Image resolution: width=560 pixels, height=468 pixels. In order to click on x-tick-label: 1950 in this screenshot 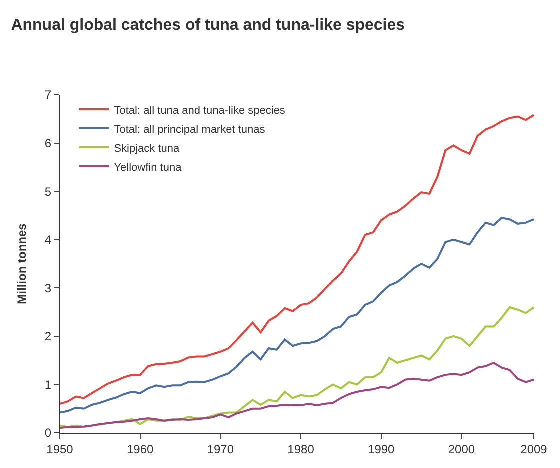, I will do `click(60, 449)`.